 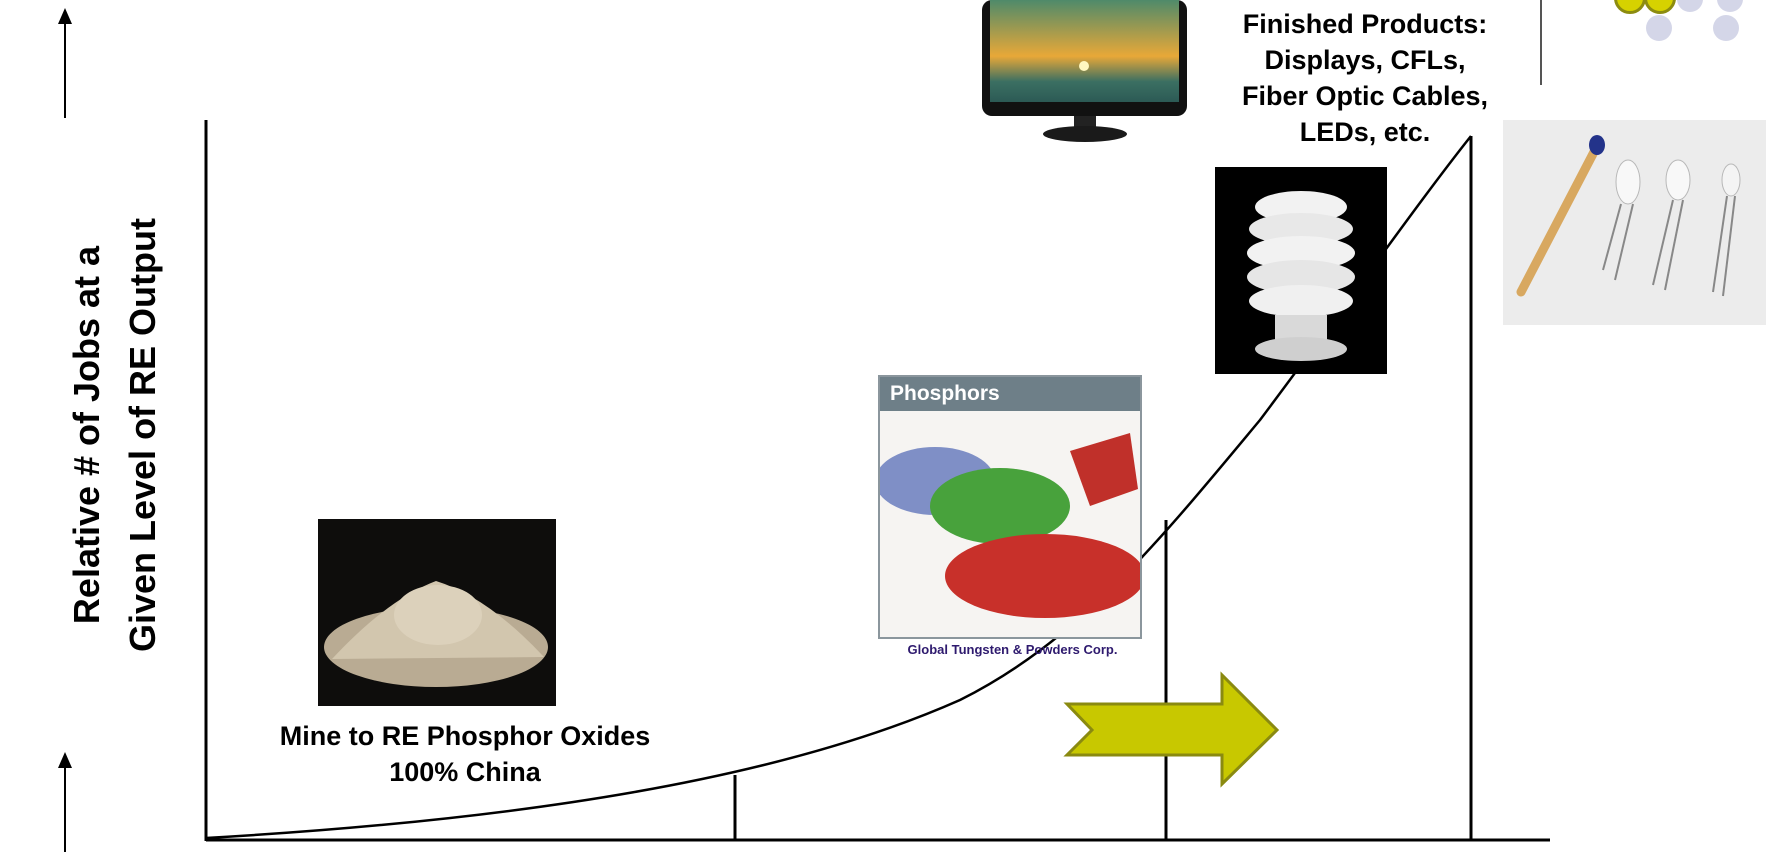 What do you see at coordinates (465, 736) in the screenshot?
I see `mine-stage-line1: Mine to RE Phosphor Oxides` at bounding box center [465, 736].